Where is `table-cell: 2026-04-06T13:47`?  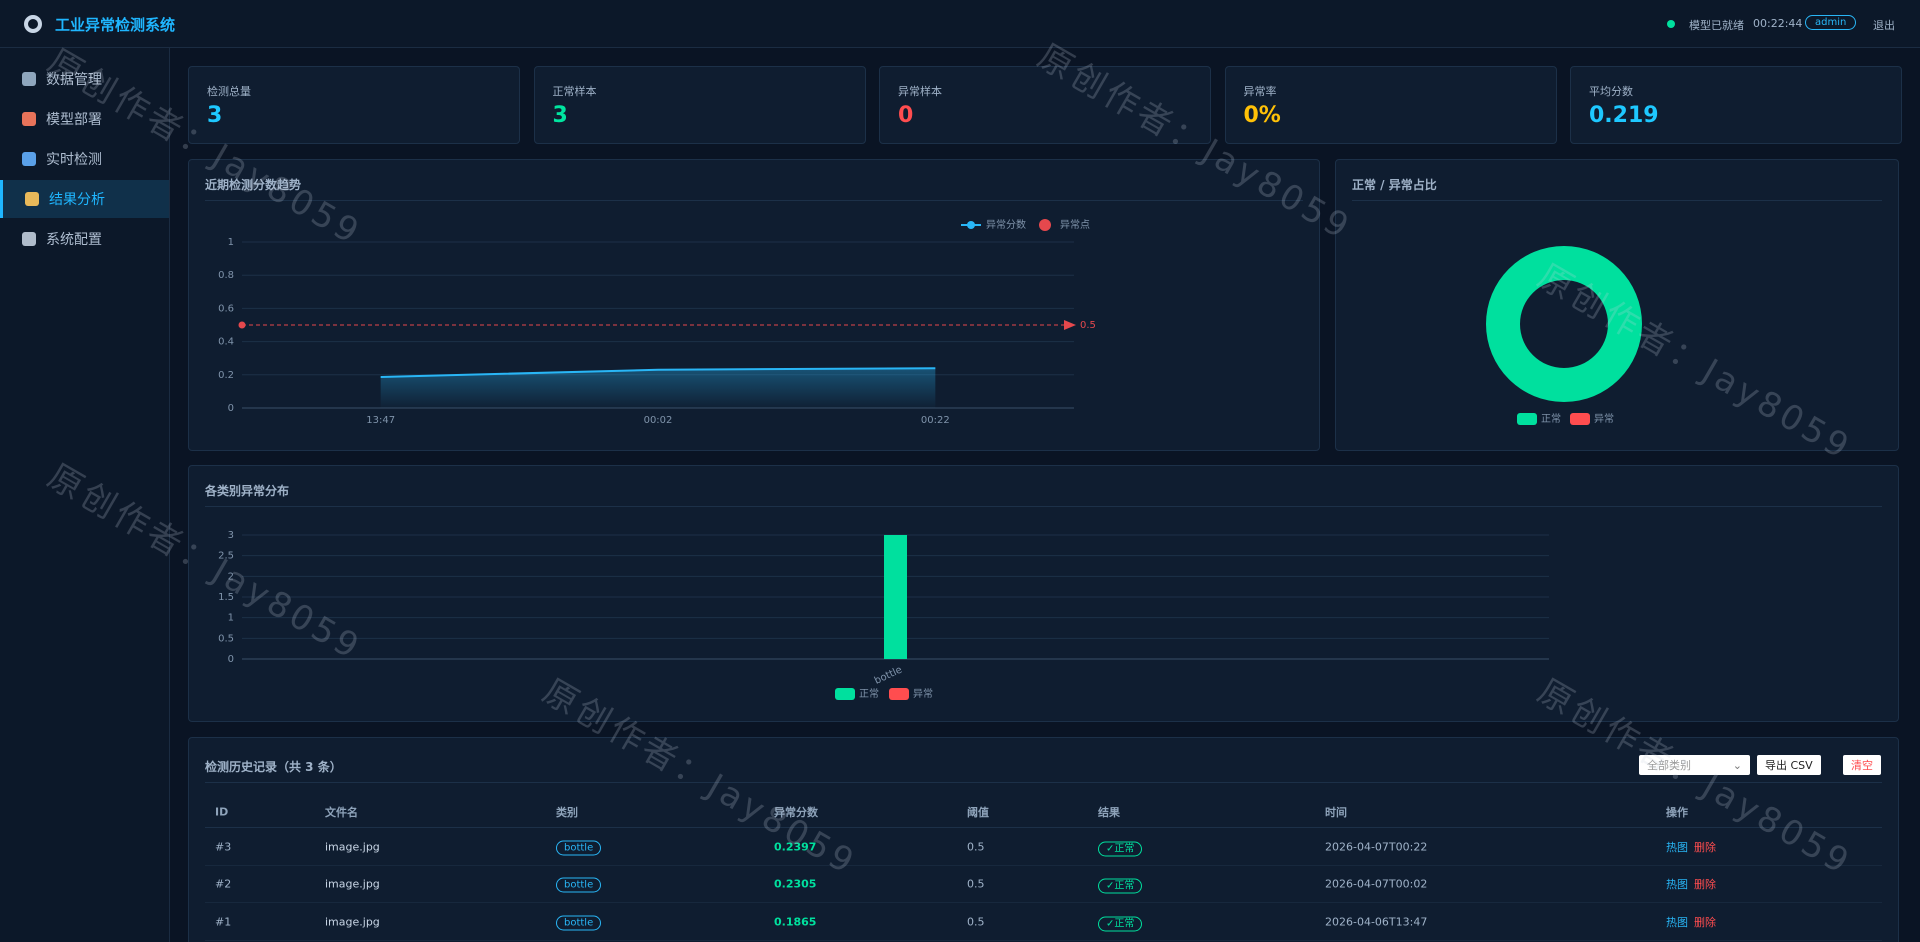
table-cell: 2026-04-06T13:47 is located at coordinates (1376, 922).